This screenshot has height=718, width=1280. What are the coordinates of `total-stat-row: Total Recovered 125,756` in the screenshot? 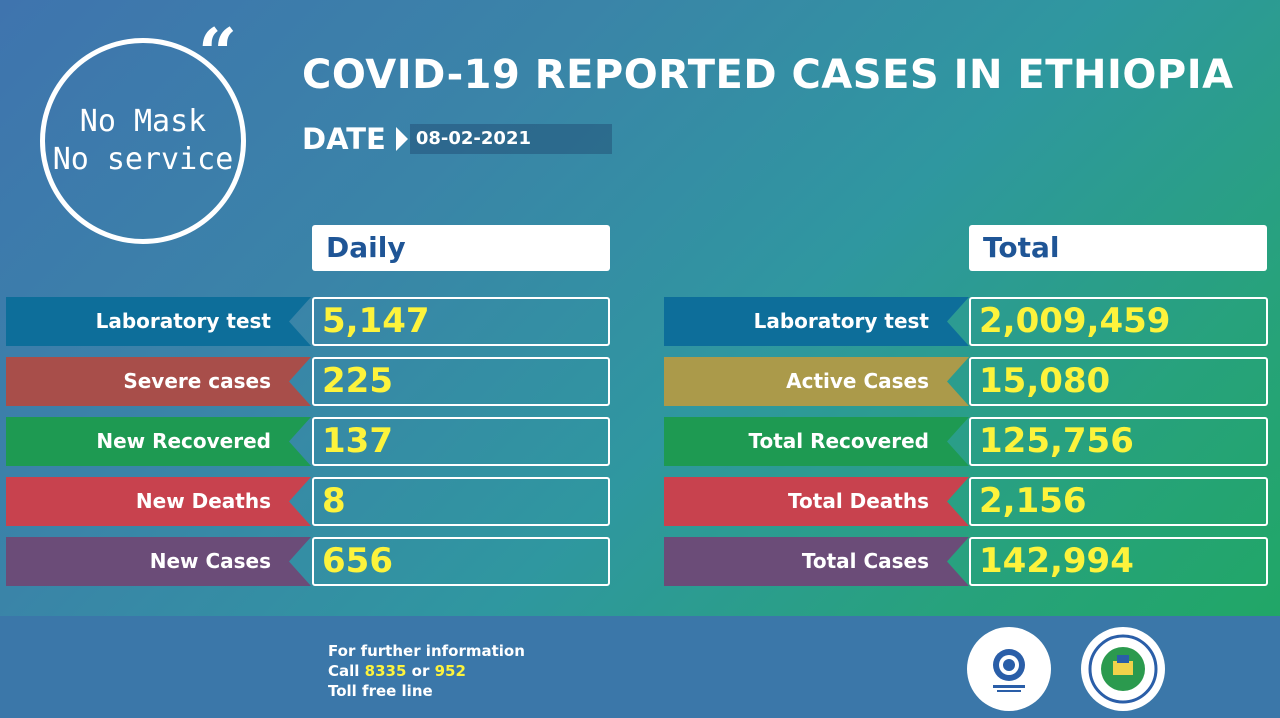 It's located at (966, 441).